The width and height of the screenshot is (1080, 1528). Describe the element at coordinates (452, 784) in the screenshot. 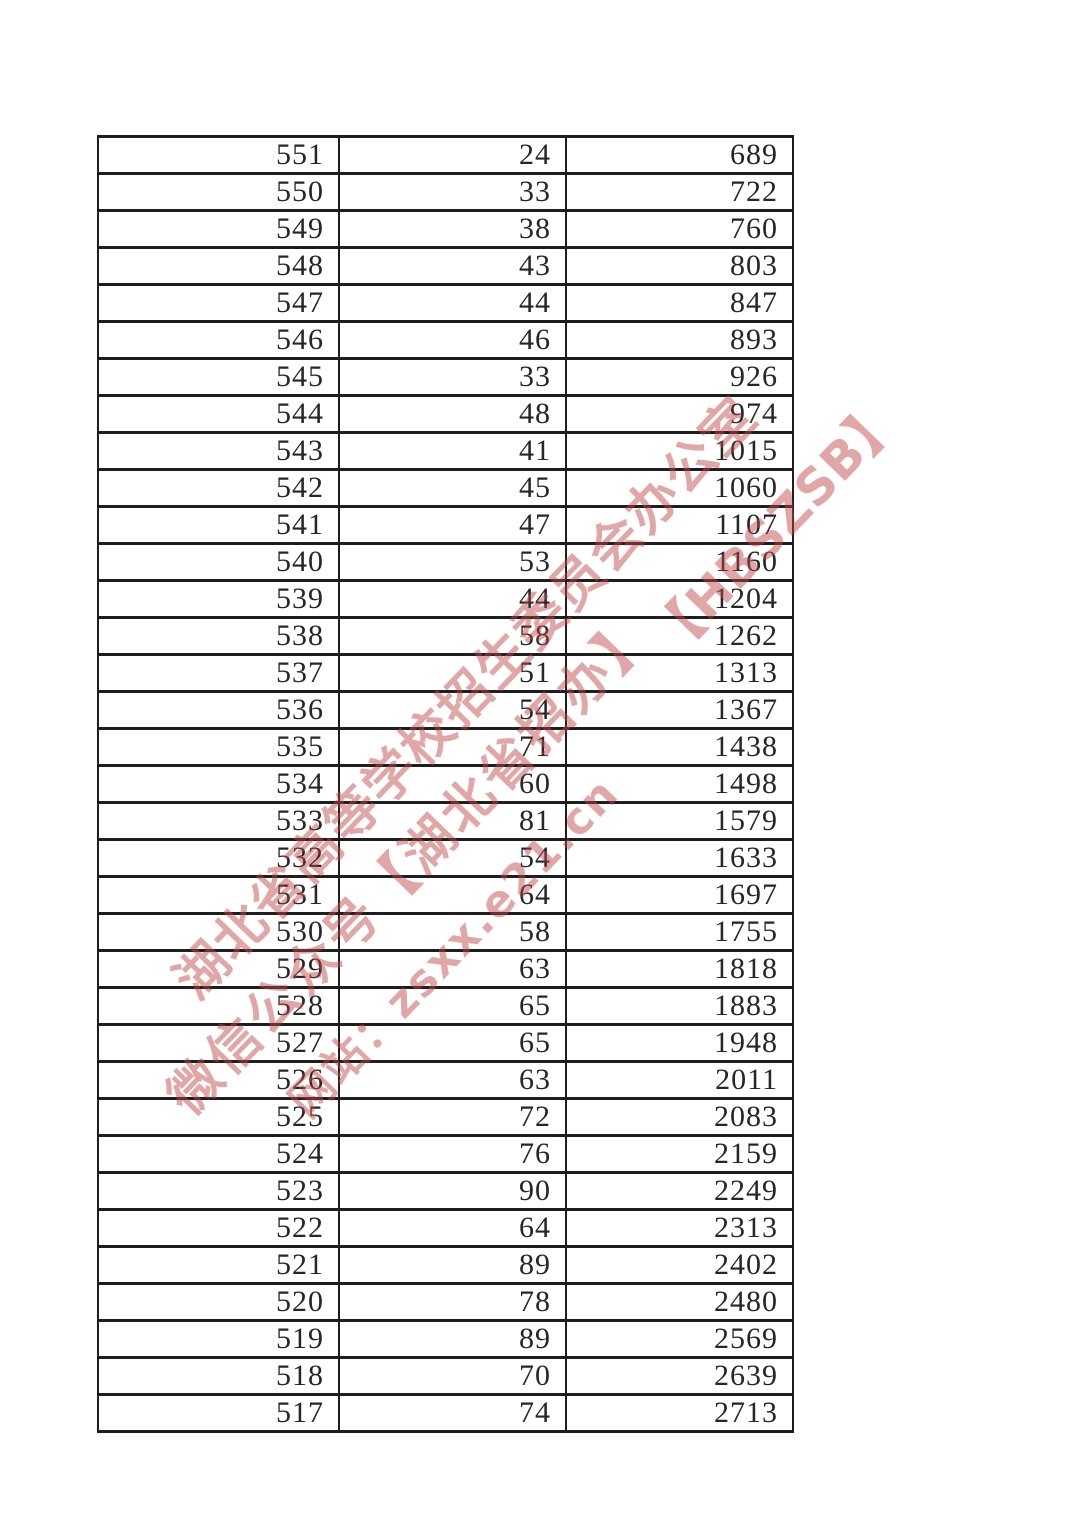

I see `count-cell: 60` at that location.